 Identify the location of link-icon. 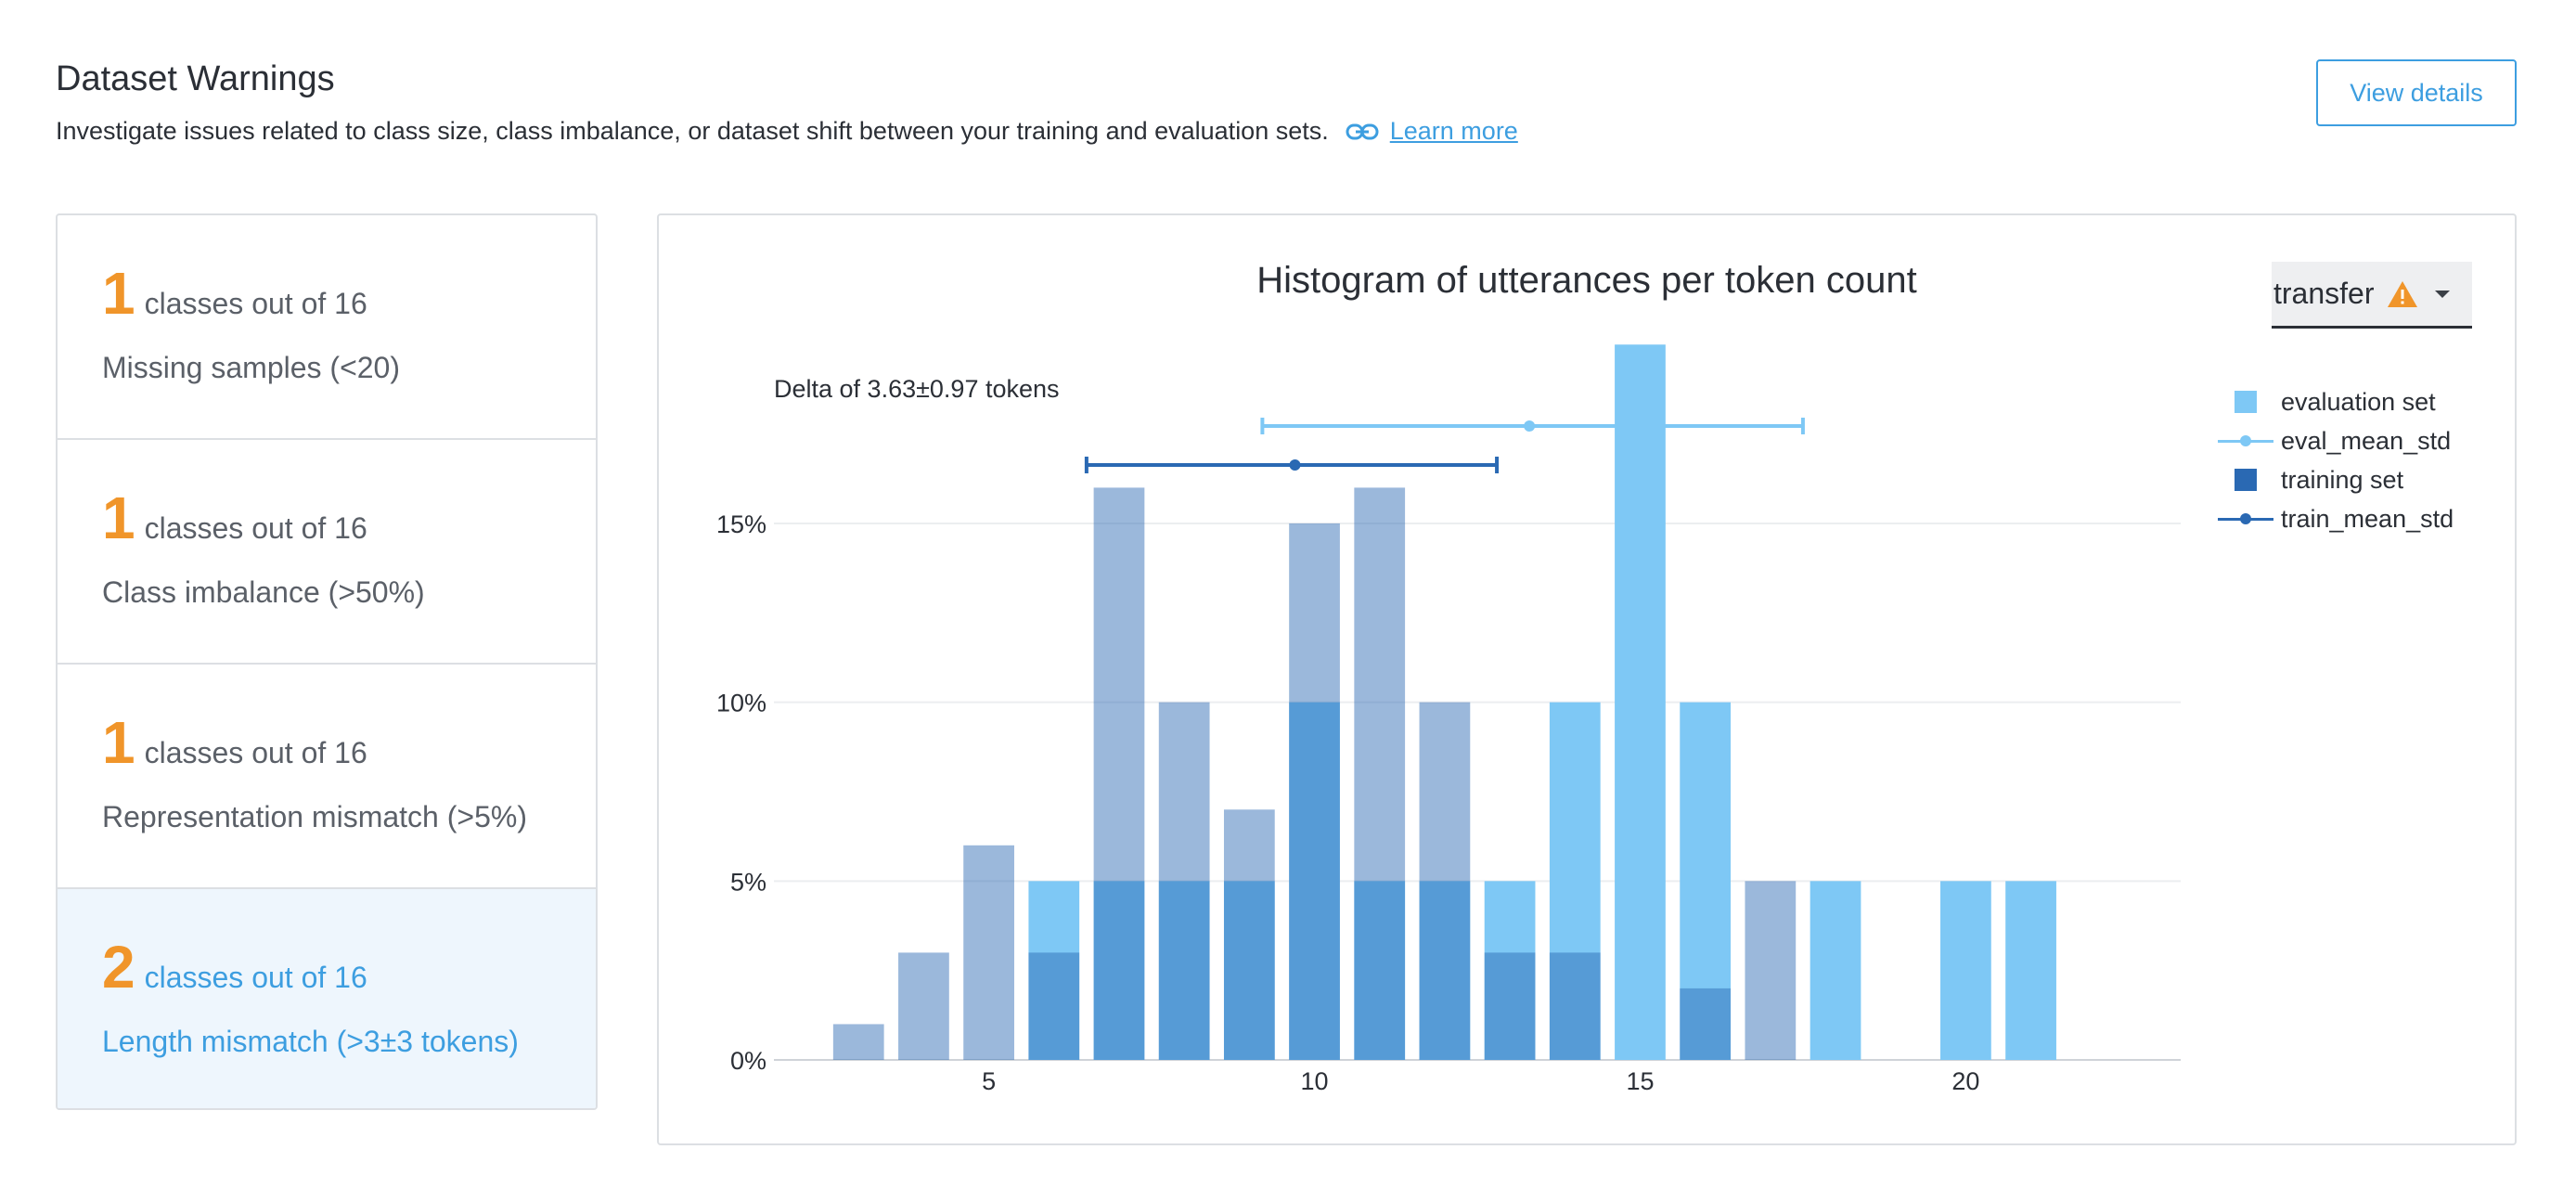
(1362, 131).